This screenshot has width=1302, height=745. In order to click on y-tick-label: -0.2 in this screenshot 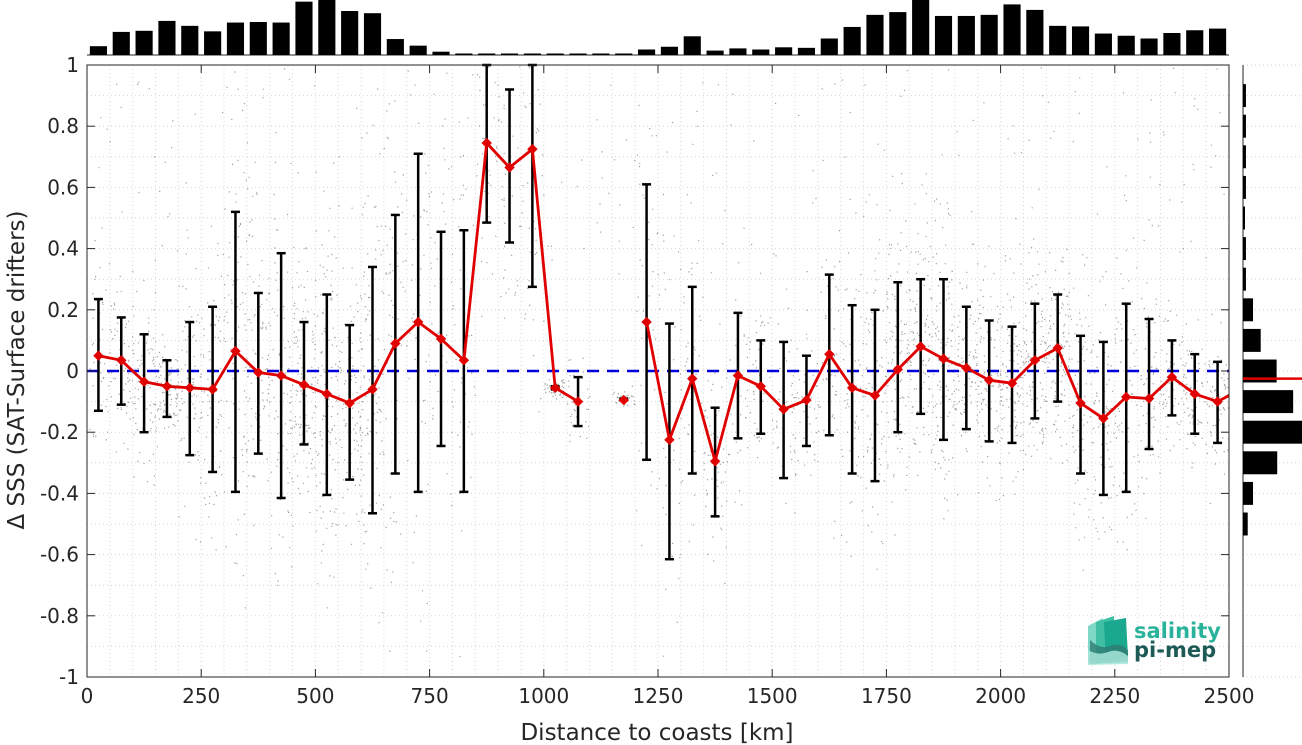, I will do `click(59, 432)`.